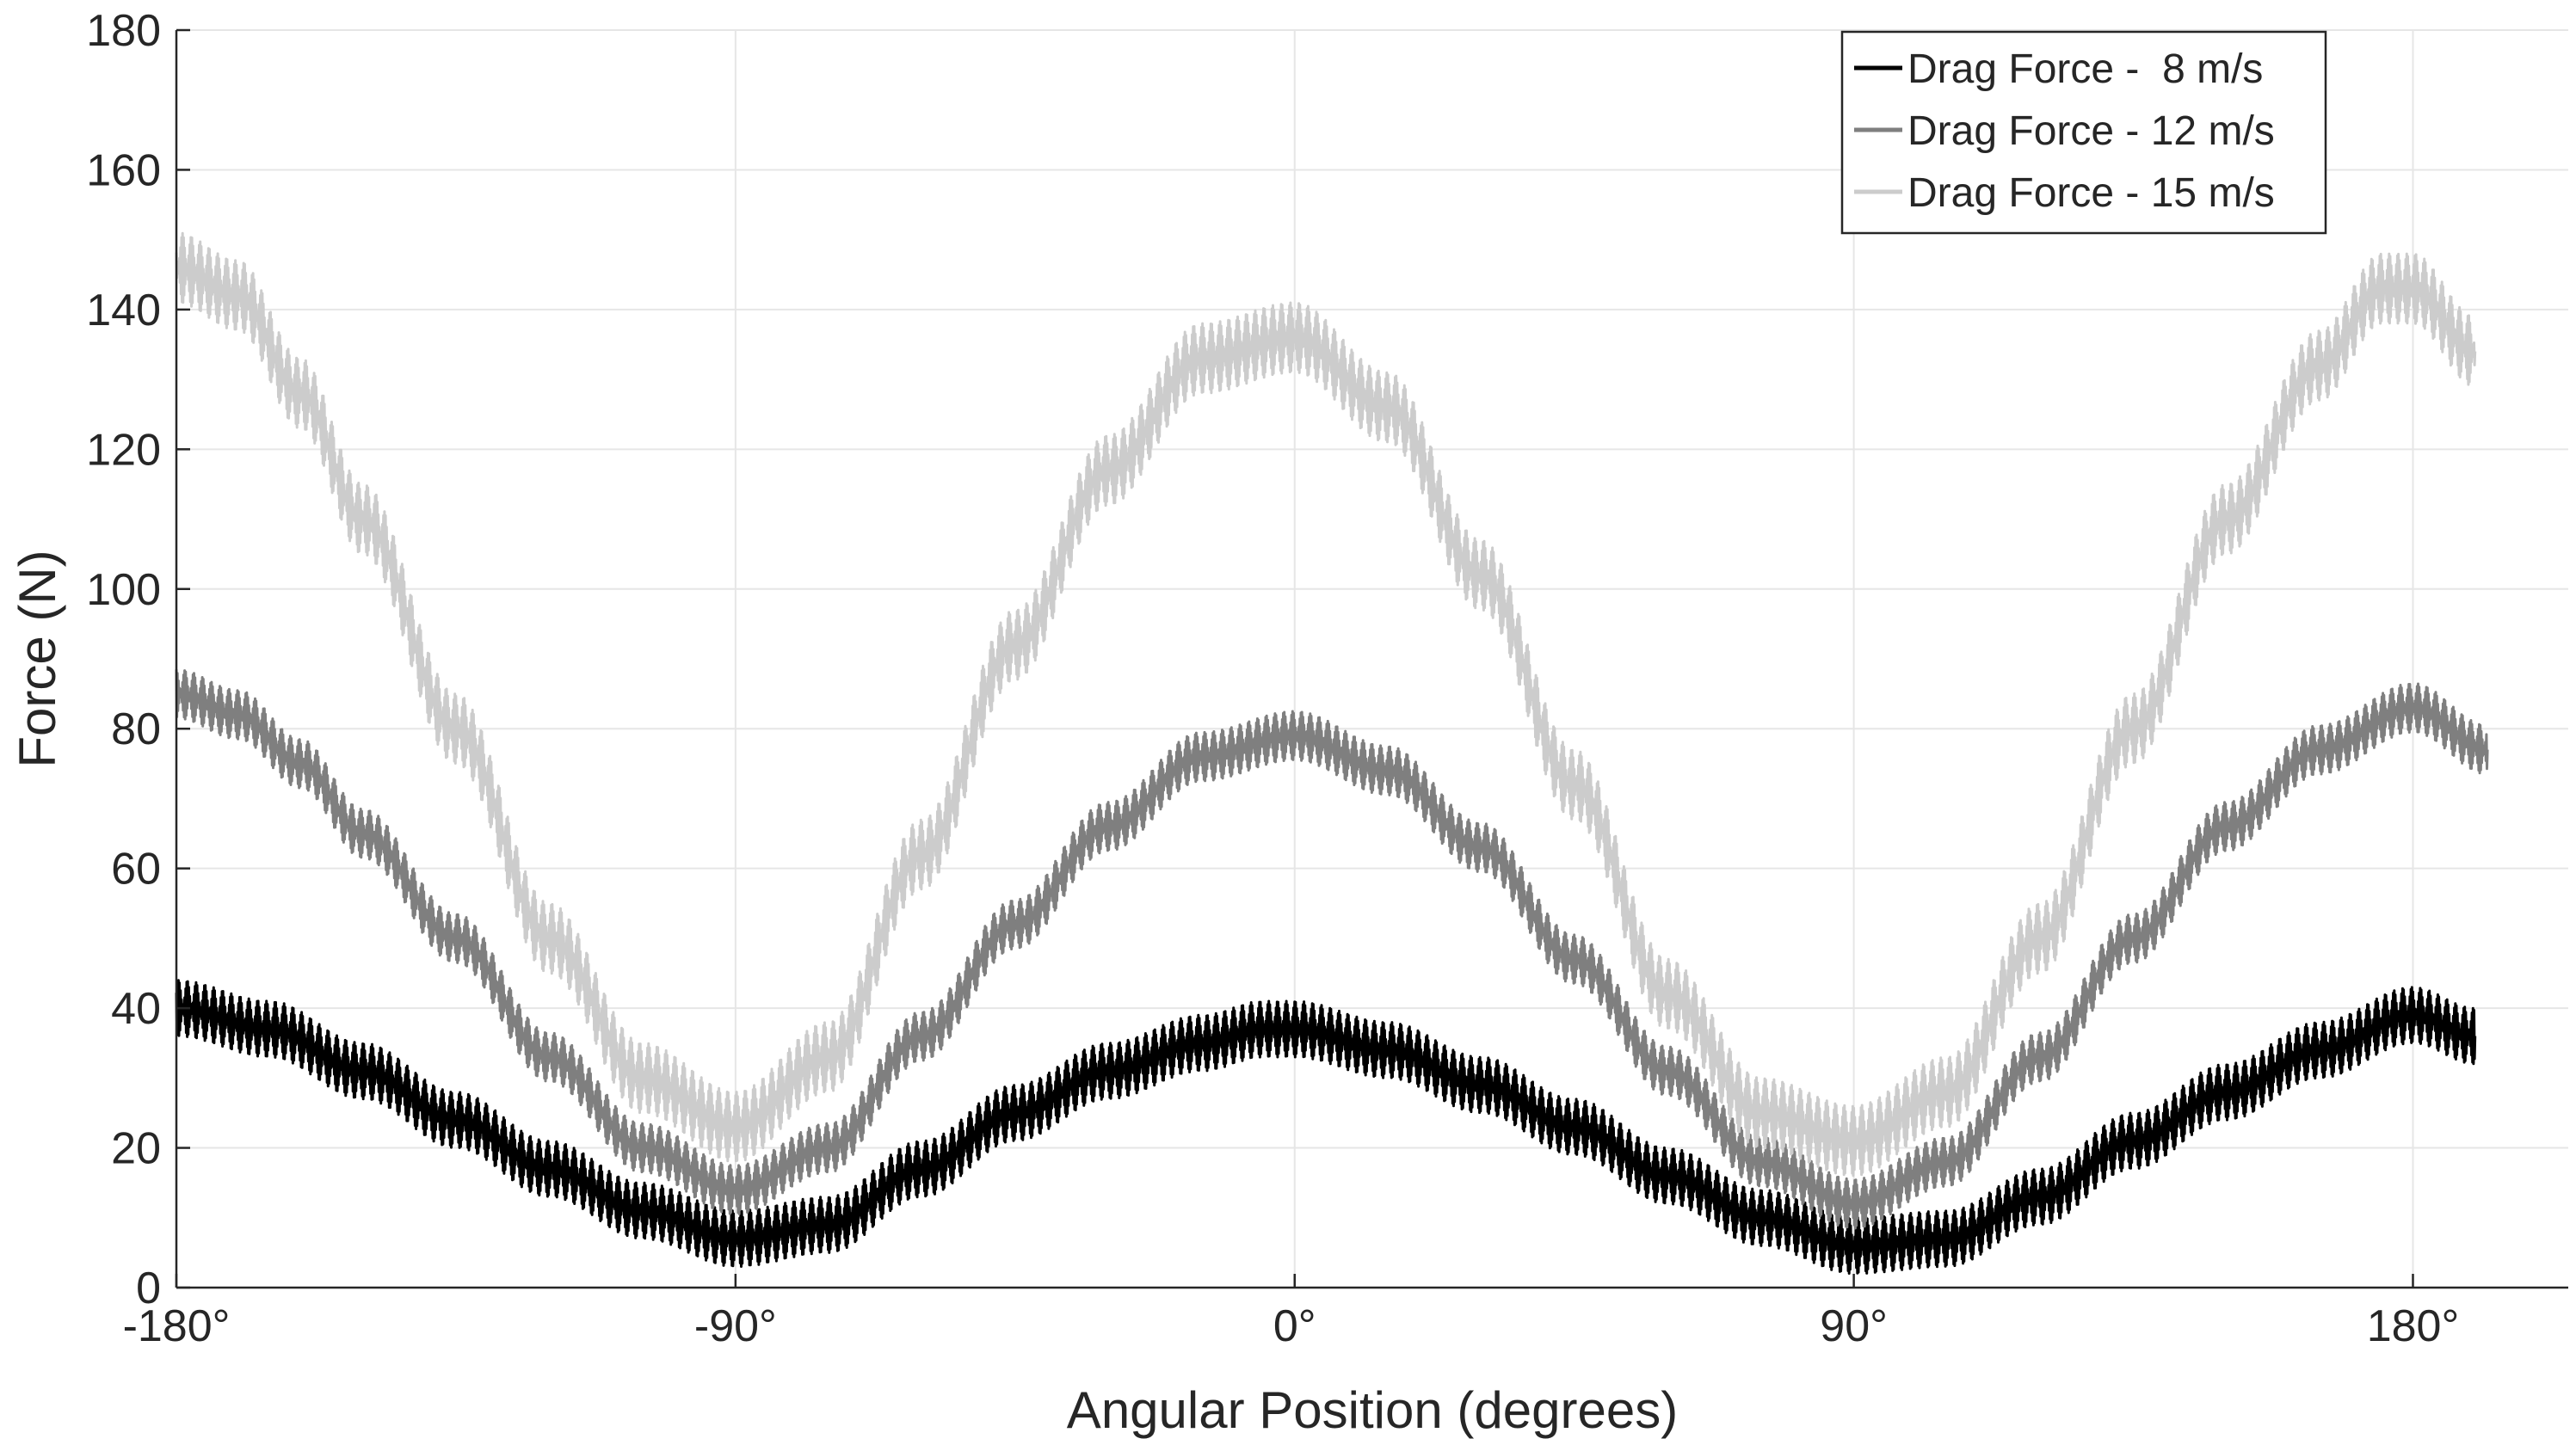 The image size is (2576, 1445). What do you see at coordinates (123, 31) in the screenshot?
I see `y-tick-label: 180` at bounding box center [123, 31].